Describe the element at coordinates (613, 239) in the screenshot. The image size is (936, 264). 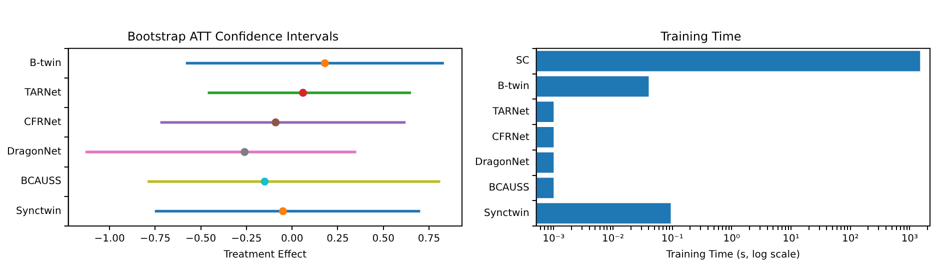
I see `x-tick-label: 10⁻²` at that location.